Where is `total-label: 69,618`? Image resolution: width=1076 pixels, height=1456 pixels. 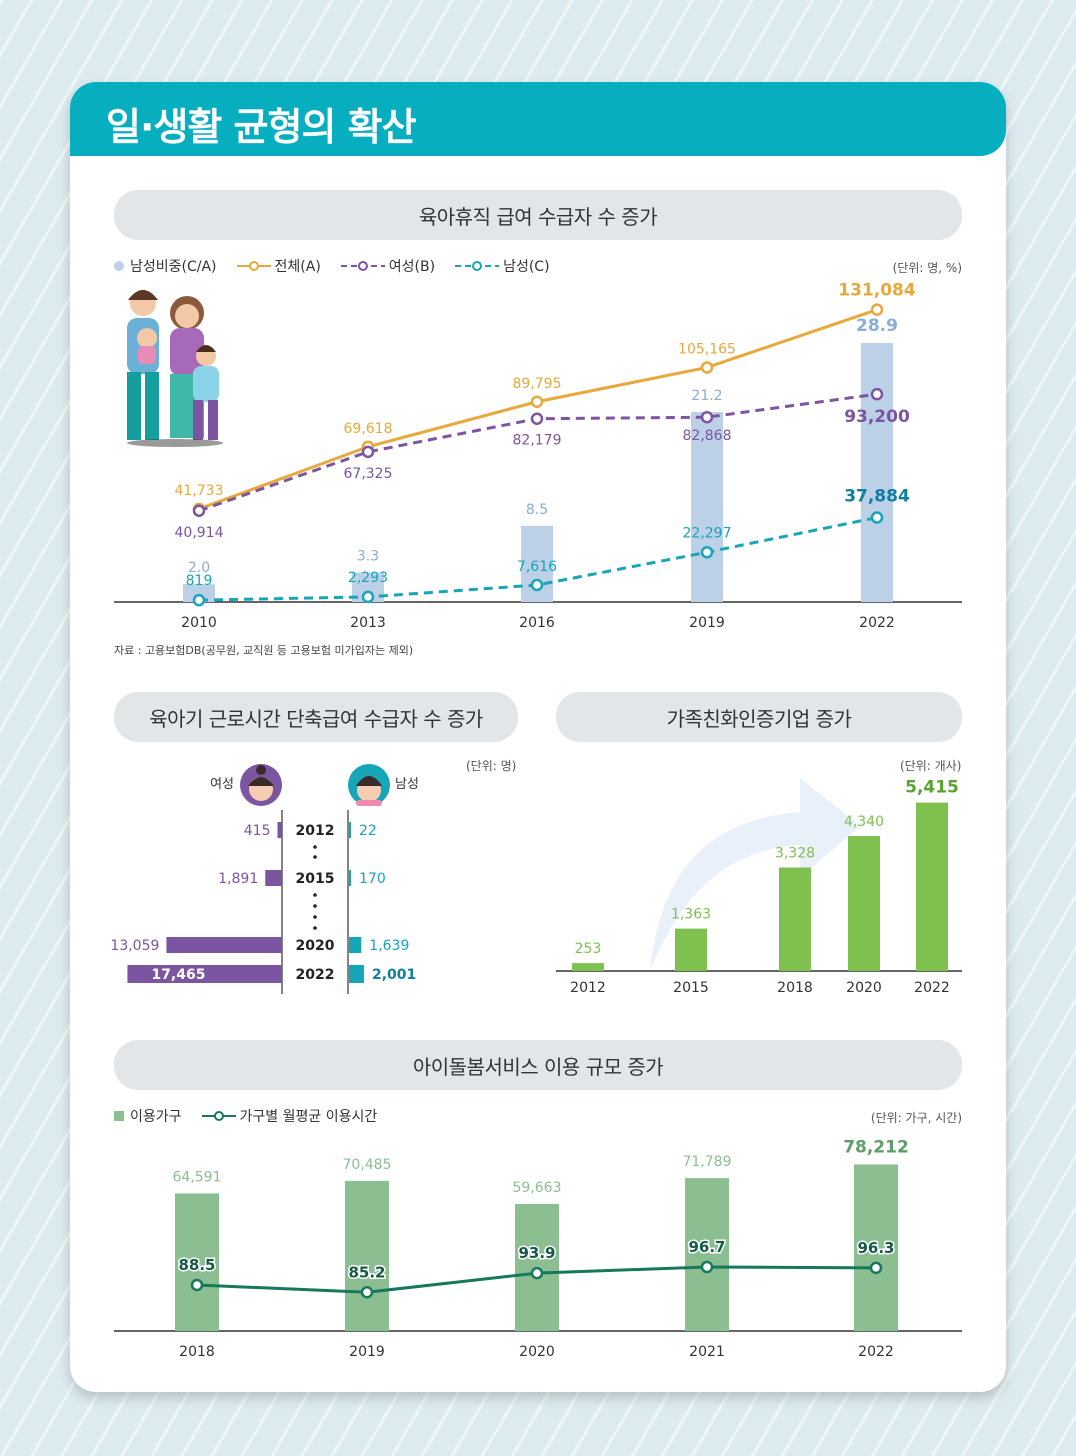 total-label: 69,618 is located at coordinates (368, 429).